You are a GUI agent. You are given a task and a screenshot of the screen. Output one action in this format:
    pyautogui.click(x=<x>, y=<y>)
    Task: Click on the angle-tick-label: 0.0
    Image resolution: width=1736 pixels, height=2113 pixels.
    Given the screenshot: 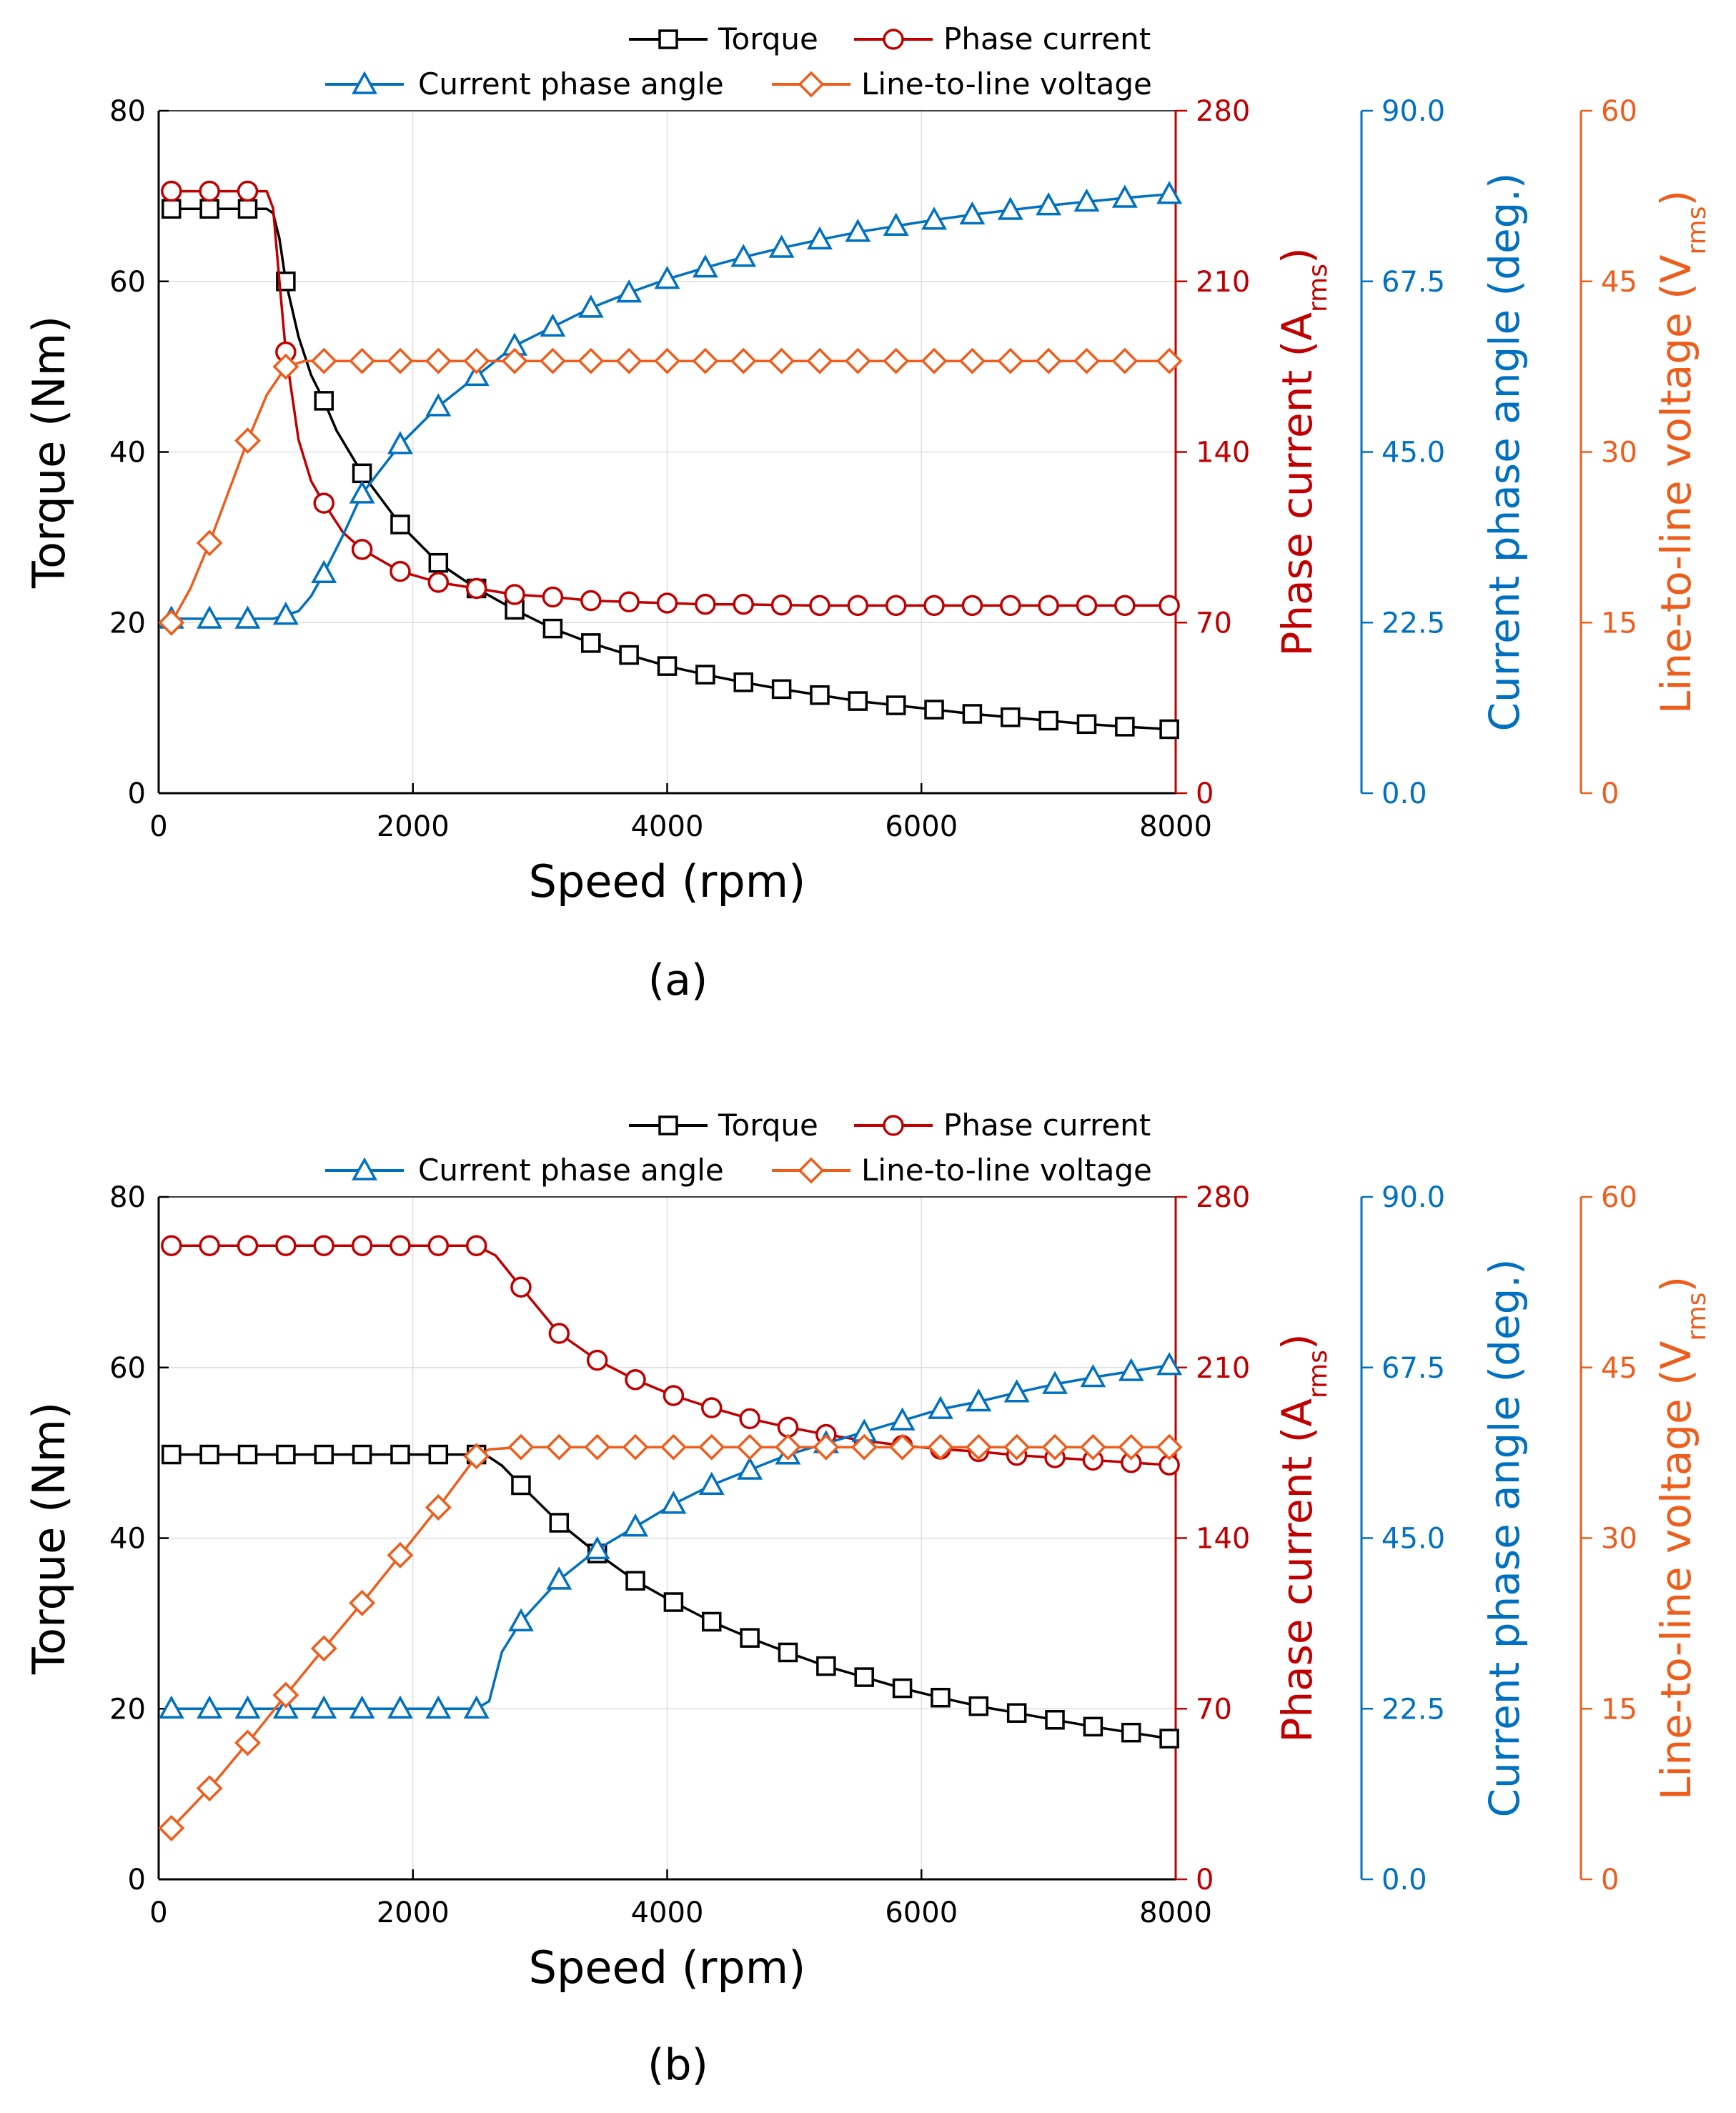 What is the action you would take?
    pyautogui.click(x=1404, y=793)
    